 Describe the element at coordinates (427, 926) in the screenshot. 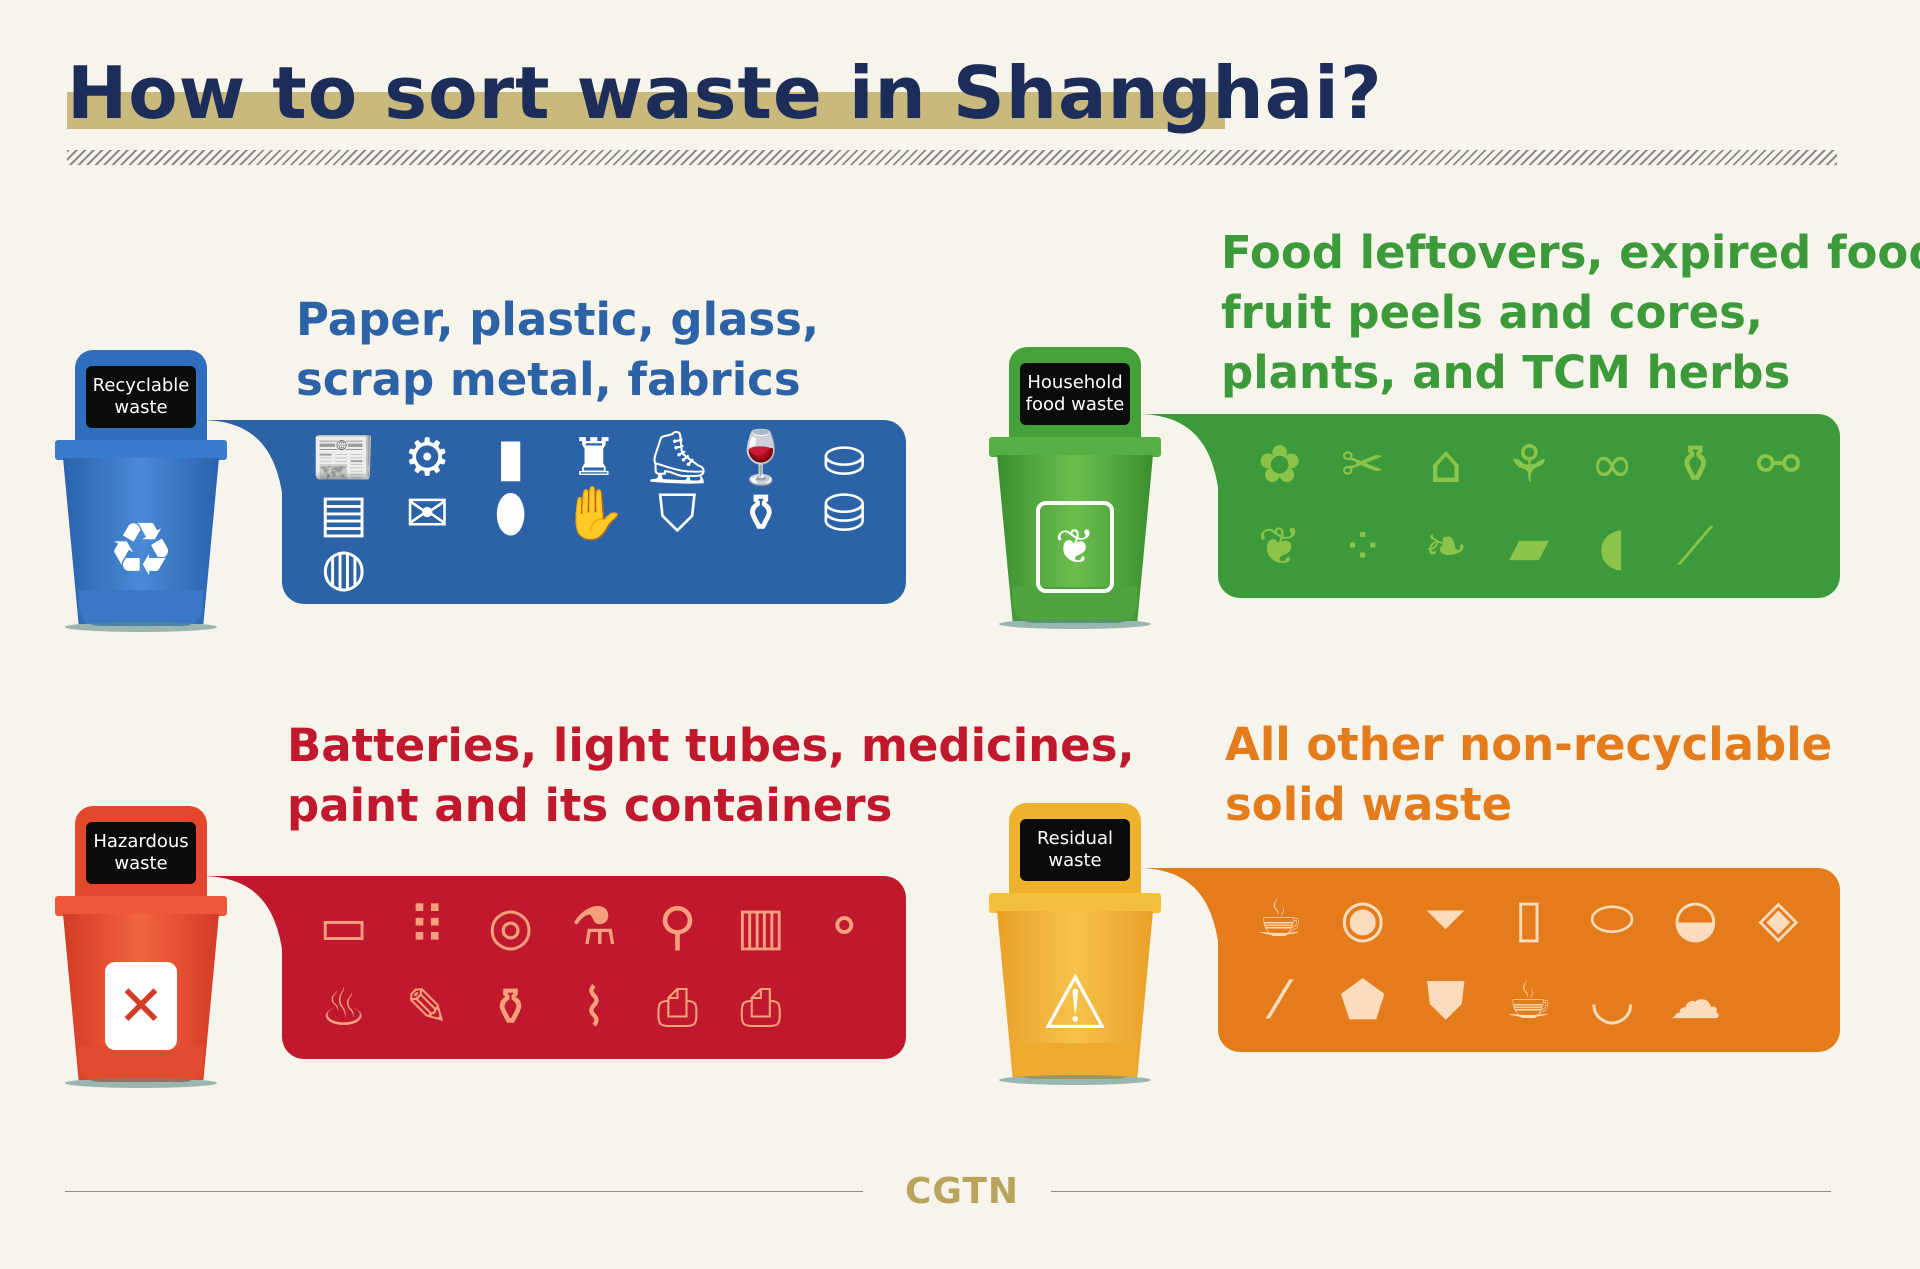

I see `pills-blister-icon: ⠿` at that location.